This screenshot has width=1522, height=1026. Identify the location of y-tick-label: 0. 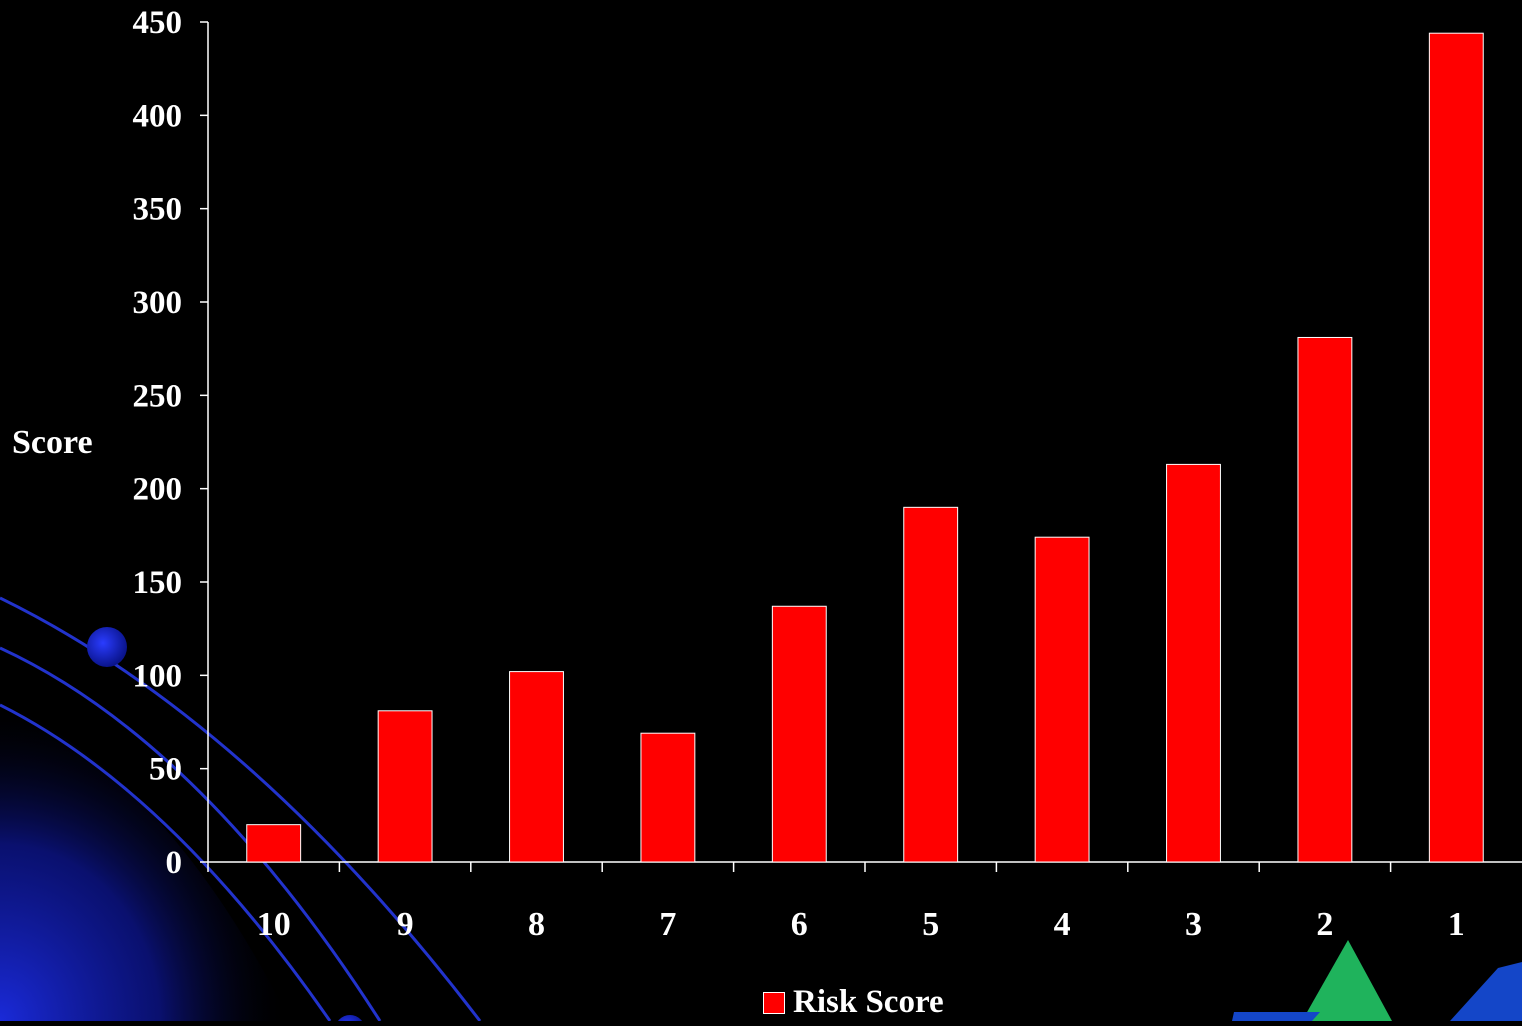
(174, 863).